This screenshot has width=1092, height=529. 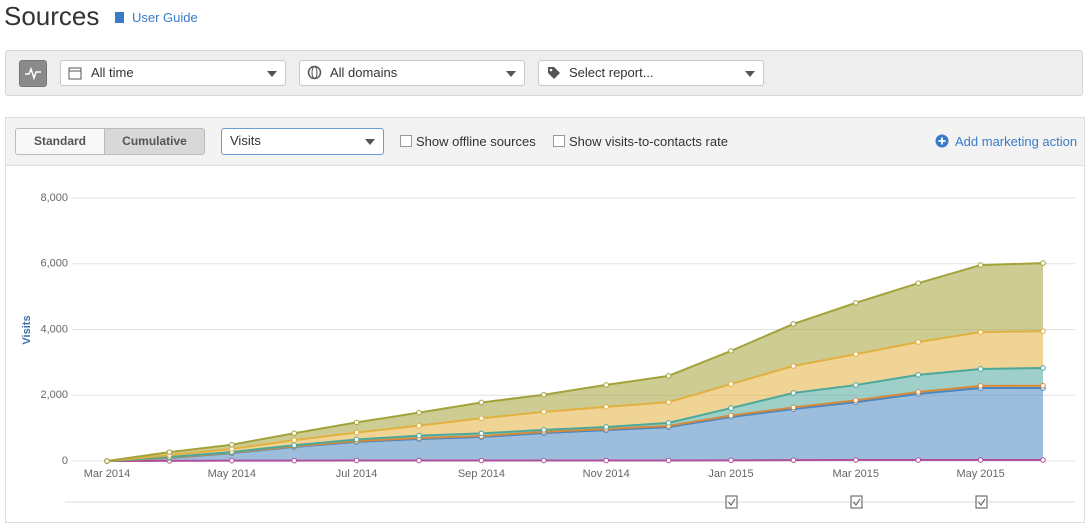 I want to click on plus-icon, so click(x=942, y=141).